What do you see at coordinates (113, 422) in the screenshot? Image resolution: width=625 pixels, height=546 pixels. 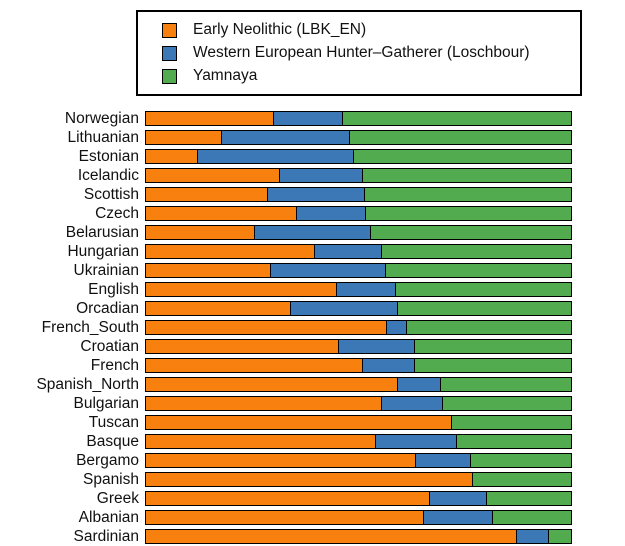 I see `population-label: Tuscan` at bounding box center [113, 422].